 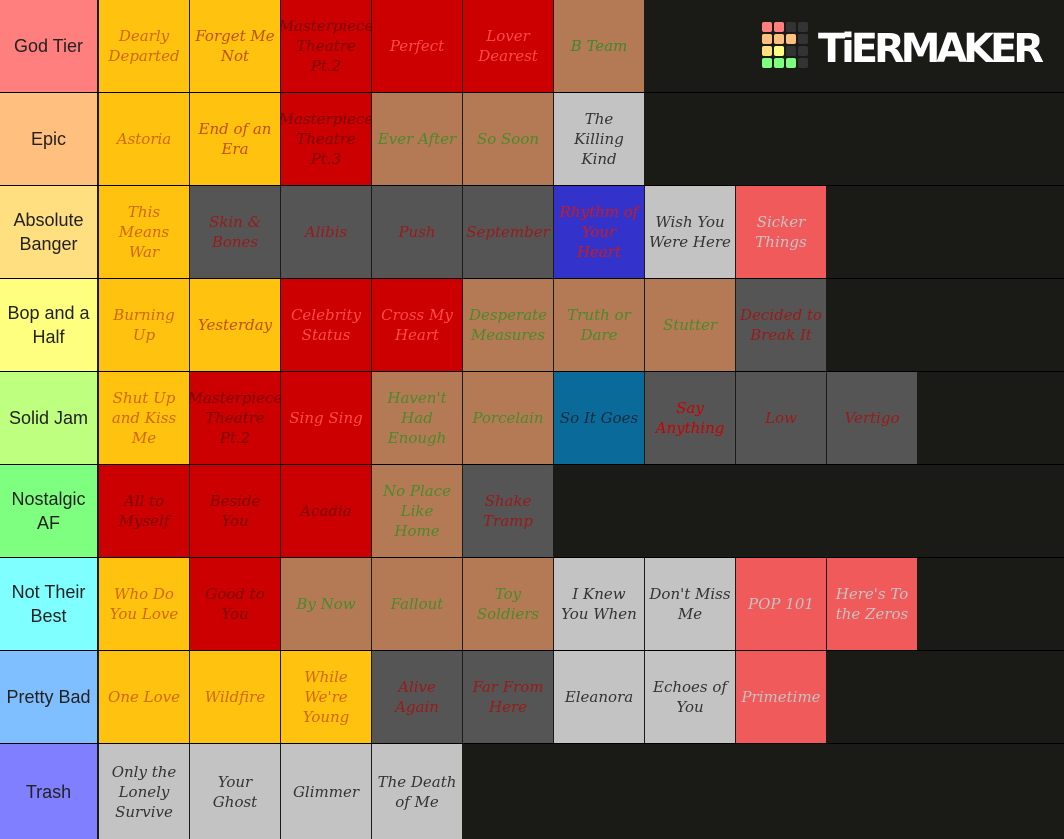 I want to click on tier-item: Here's To the Zeros, so click(x=872, y=604).